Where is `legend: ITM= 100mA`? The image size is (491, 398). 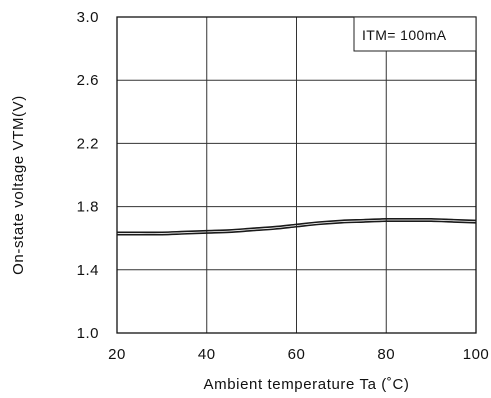 legend: ITM= 100mA is located at coordinates (415, 34).